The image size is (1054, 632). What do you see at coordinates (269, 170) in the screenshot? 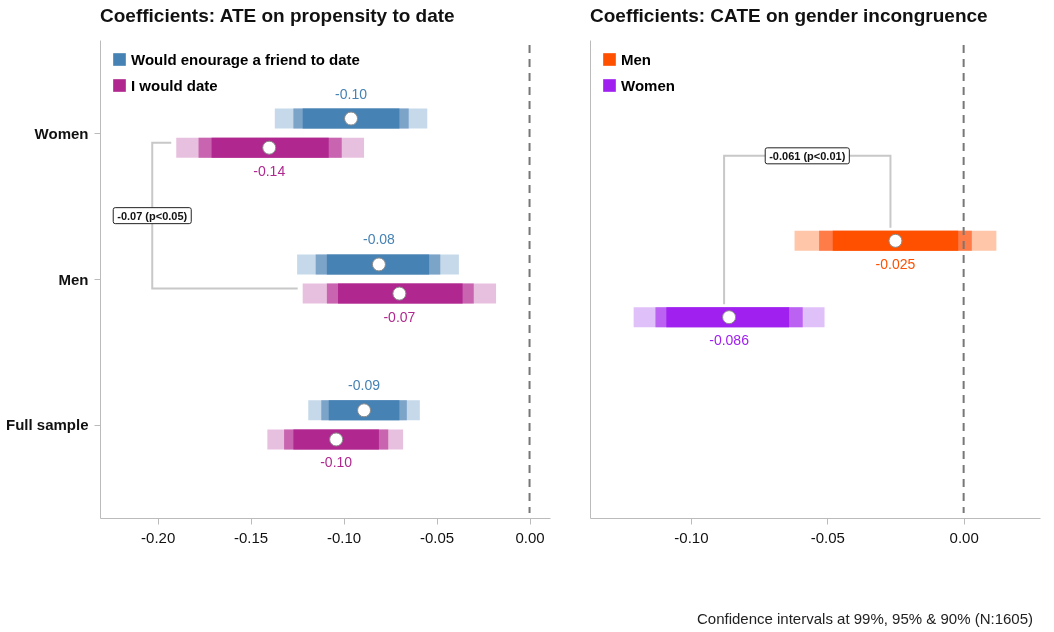
I see `data-label: -0.14` at bounding box center [269, 170].